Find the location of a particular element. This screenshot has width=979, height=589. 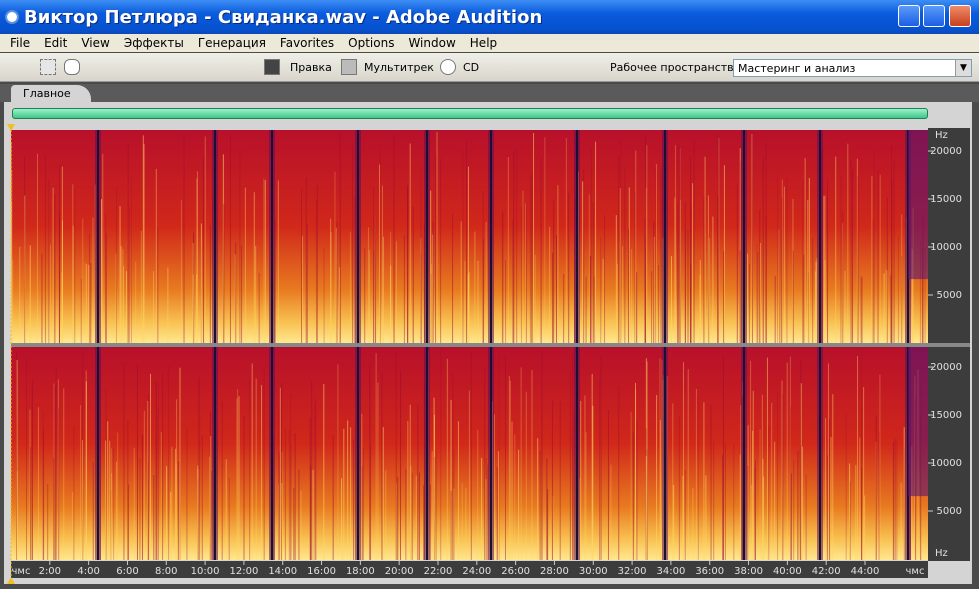

time-label: 6:00 is located at coordinates (127, 571).